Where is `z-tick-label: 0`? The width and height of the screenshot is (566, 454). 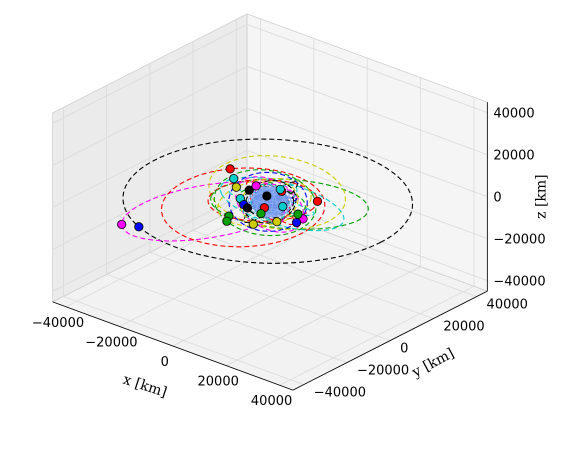 z-tick-label: 0 is located at coordinates (497, 198).